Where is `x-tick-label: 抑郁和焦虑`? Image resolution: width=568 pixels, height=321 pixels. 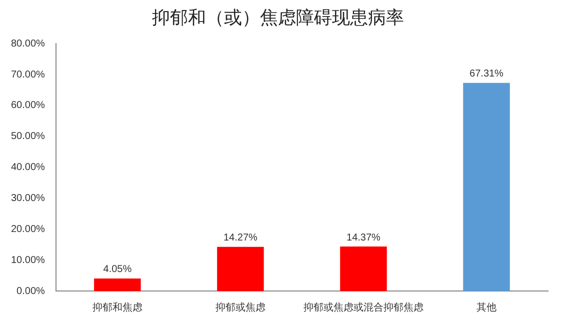 x-tick-label: 抑郁和焦虑 is located at coordinates (117, 308).